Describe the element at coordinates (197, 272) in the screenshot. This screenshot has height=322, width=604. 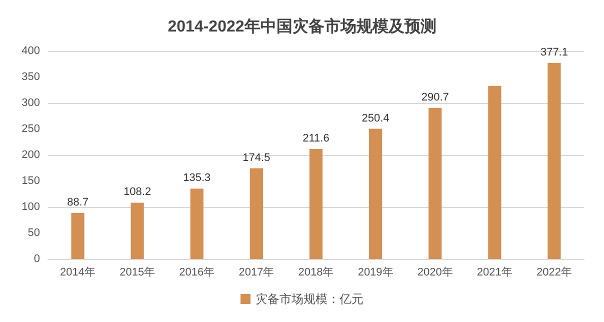
I see `x-tick-label: 2016年` at that location.